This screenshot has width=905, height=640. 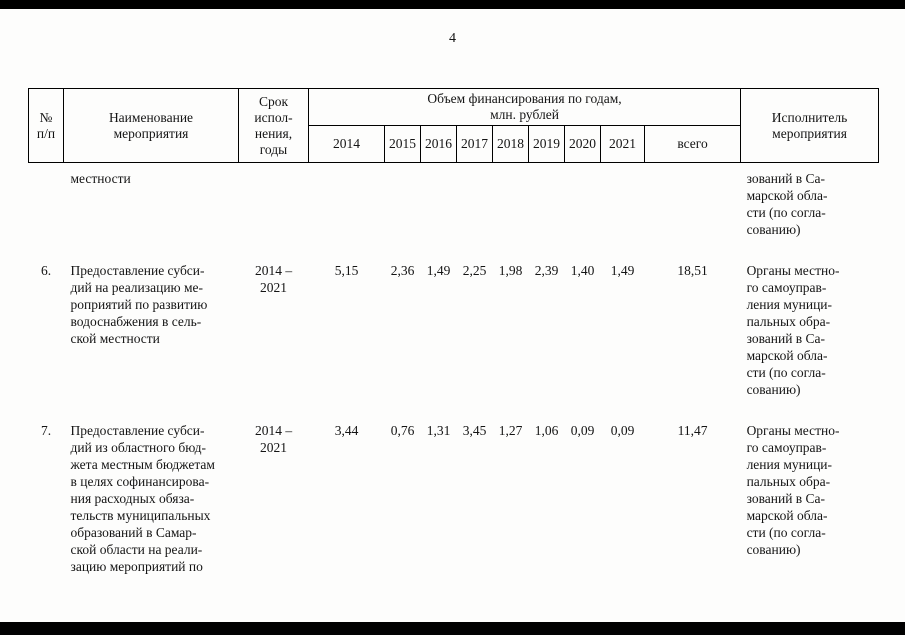 I want to click on cell-value-2019: 2,39, so click(x=546, y=270).